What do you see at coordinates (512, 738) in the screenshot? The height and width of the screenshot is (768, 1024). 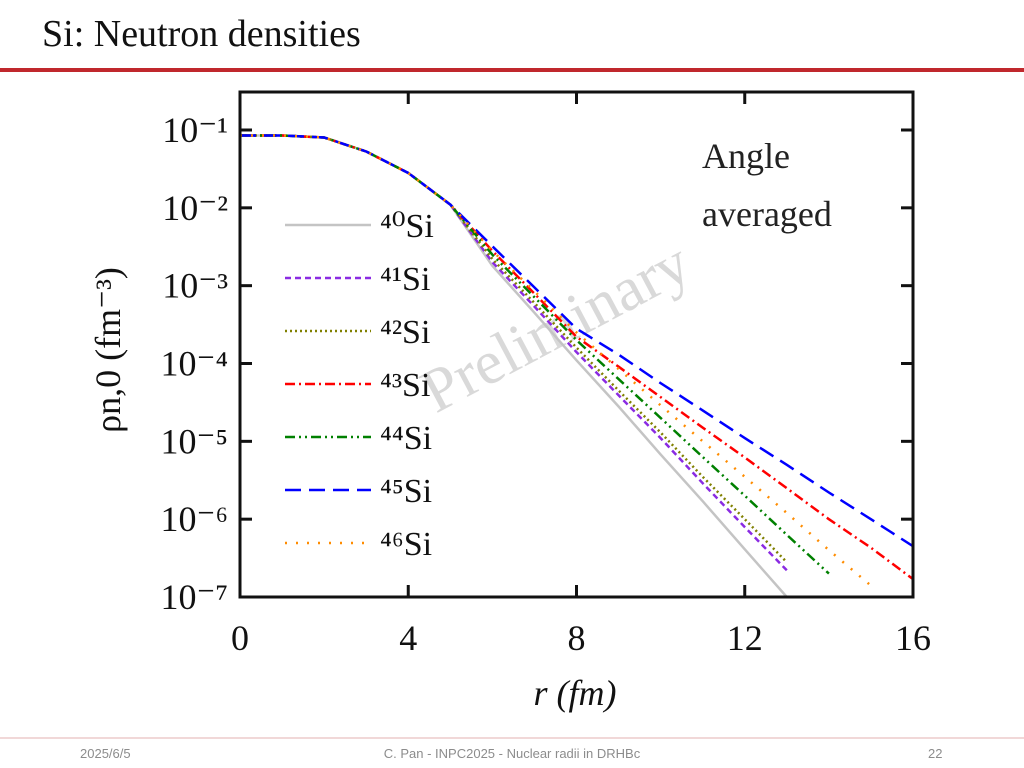 I see `footer-rule` at bounding box center [512, 738].